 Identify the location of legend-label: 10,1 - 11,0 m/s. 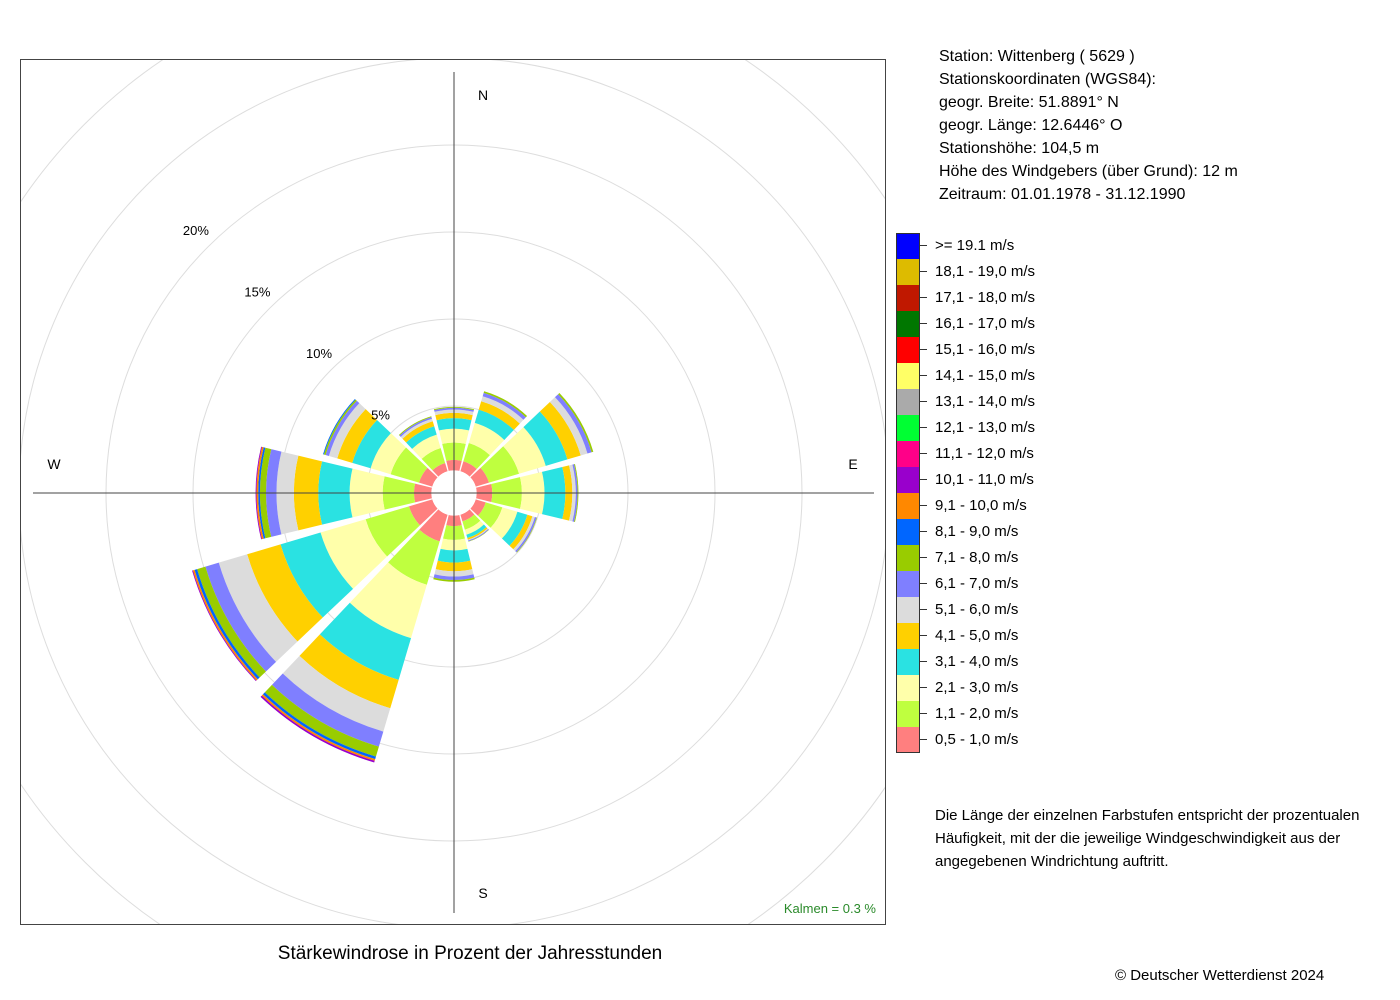
(984, 479).